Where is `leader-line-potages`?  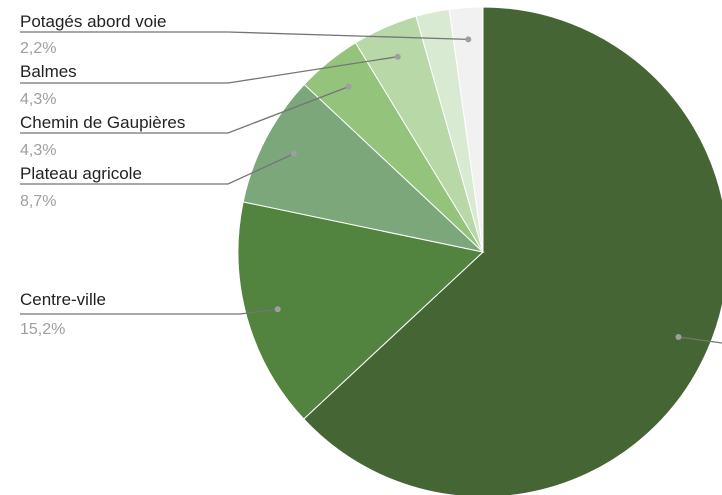 leader-line-potages is located at coordinates (244, 36).